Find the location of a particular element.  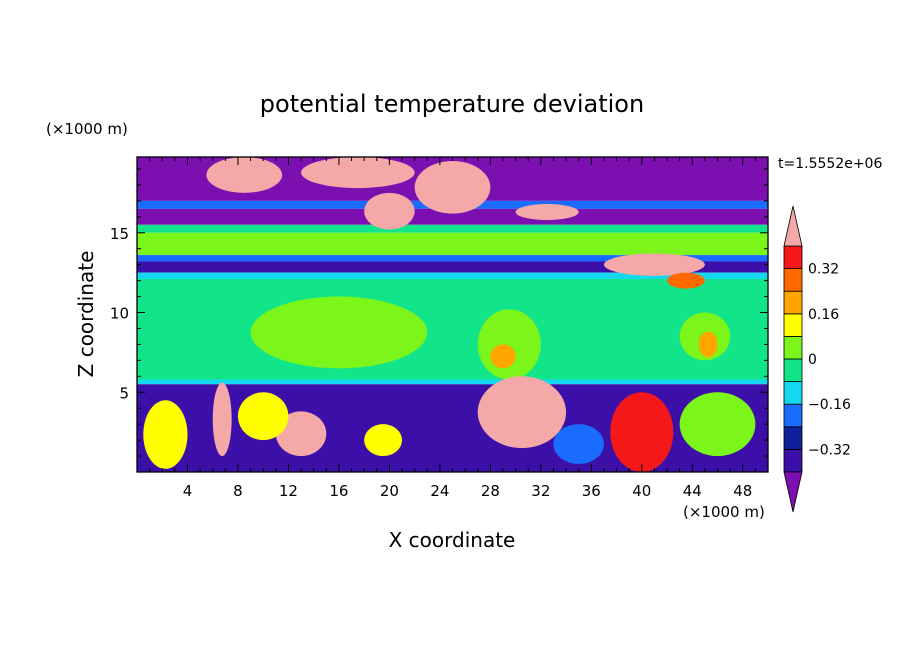

y-tick-label: 10 is located at coordinates (119, 314).